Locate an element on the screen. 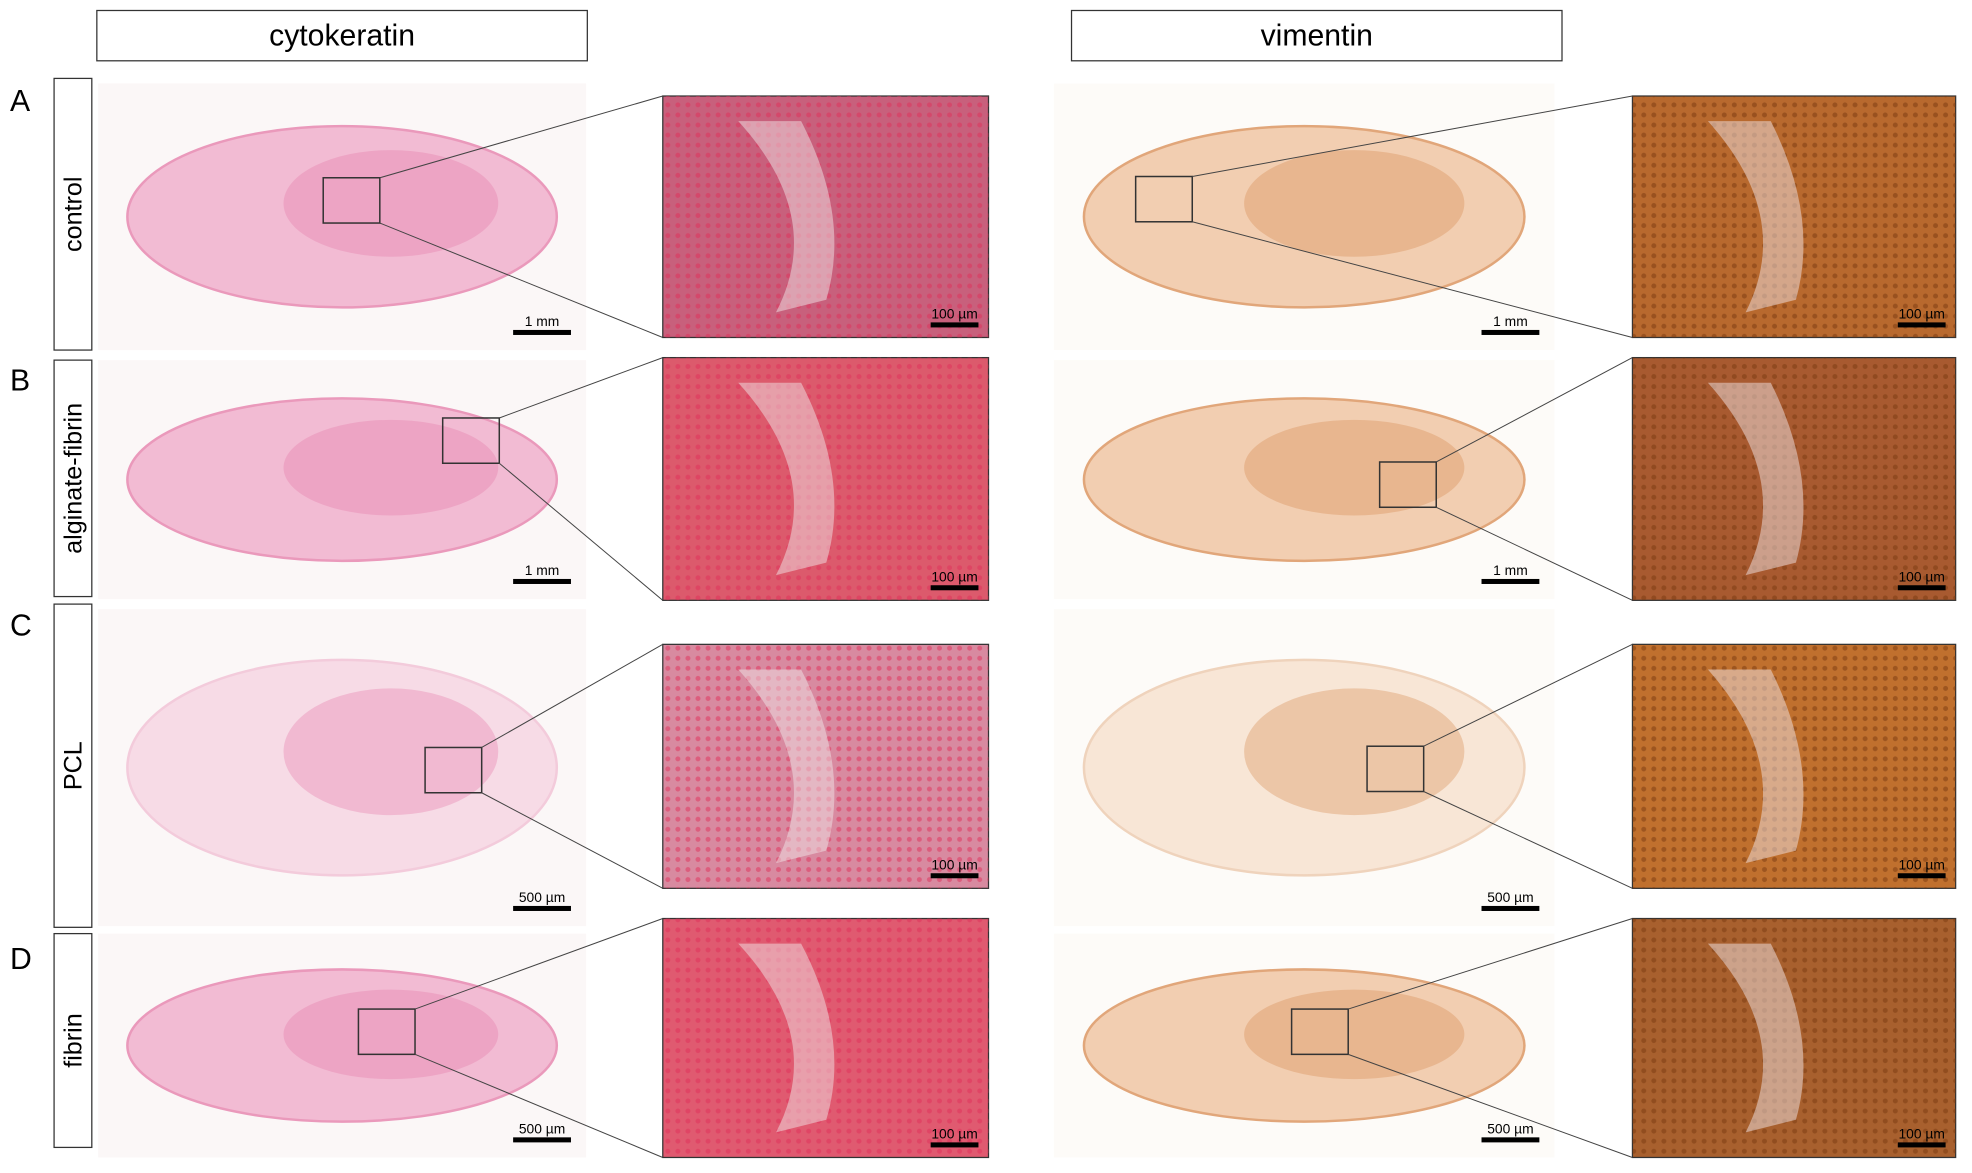 Image resolution: width=1972 pixels, height=1173 pixels. column-header: vimentin is located at coordinates (1317, 36).